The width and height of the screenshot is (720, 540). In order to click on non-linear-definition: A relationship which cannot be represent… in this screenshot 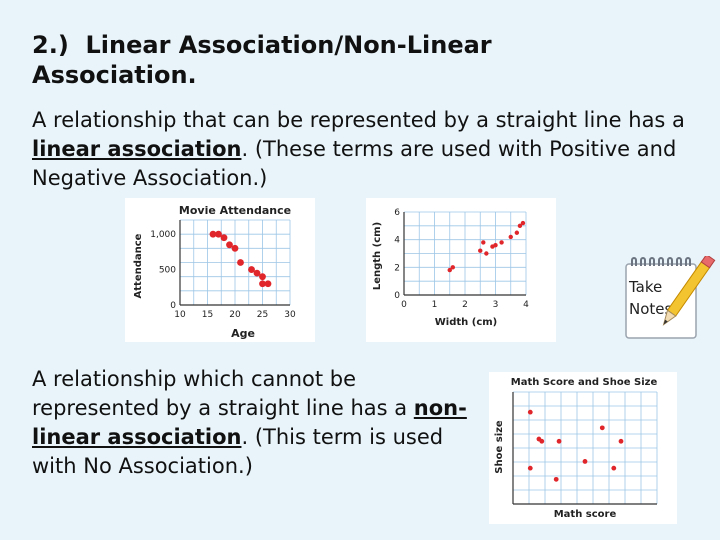, I will do `click(252, 423)`.